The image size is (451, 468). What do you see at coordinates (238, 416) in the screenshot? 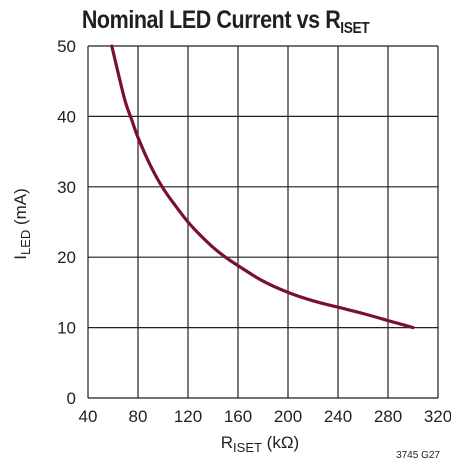
I see `x-tick-label: 160` at bounding box center [238, 416].